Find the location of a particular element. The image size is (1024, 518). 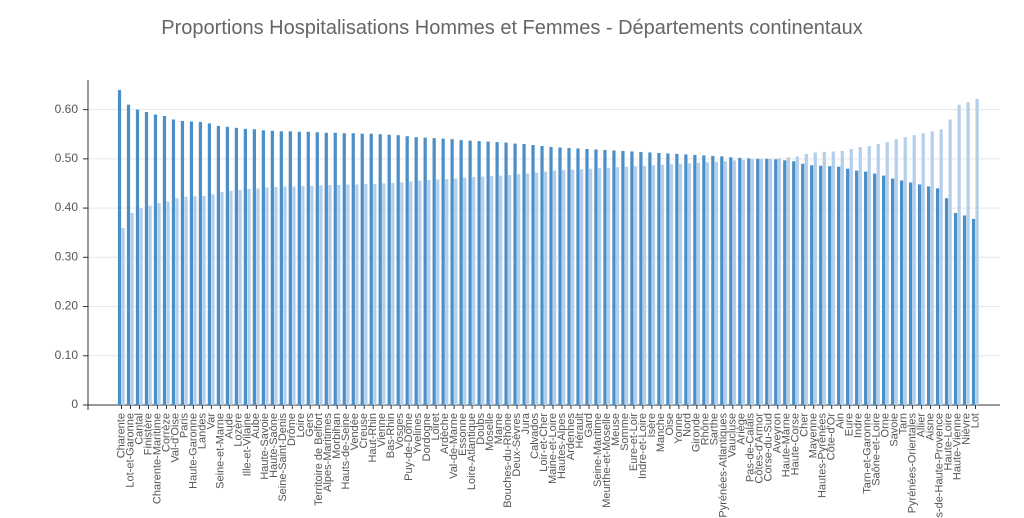

x-tick-label: Allier is located at coordinates (921, 425).